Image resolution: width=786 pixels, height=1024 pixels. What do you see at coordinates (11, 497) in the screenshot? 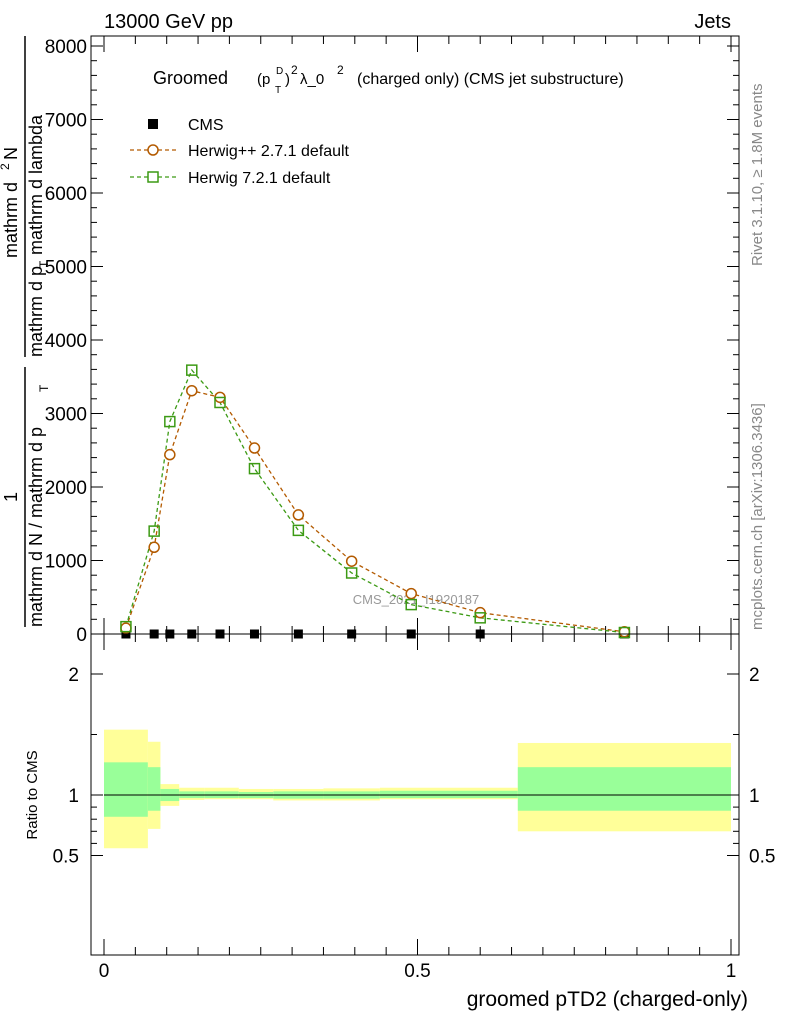
I see `ylabel-frac-left-num: 1` at bounding box center [11, 497].